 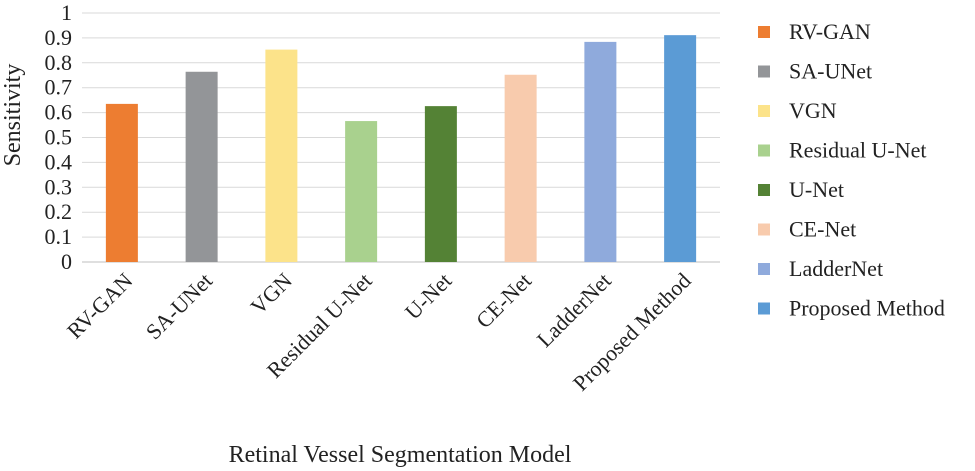 What do you see at coordinates (271, 293) in the screenshot?
I see `x-category-label: VGN` at bounding box center [271, 293].